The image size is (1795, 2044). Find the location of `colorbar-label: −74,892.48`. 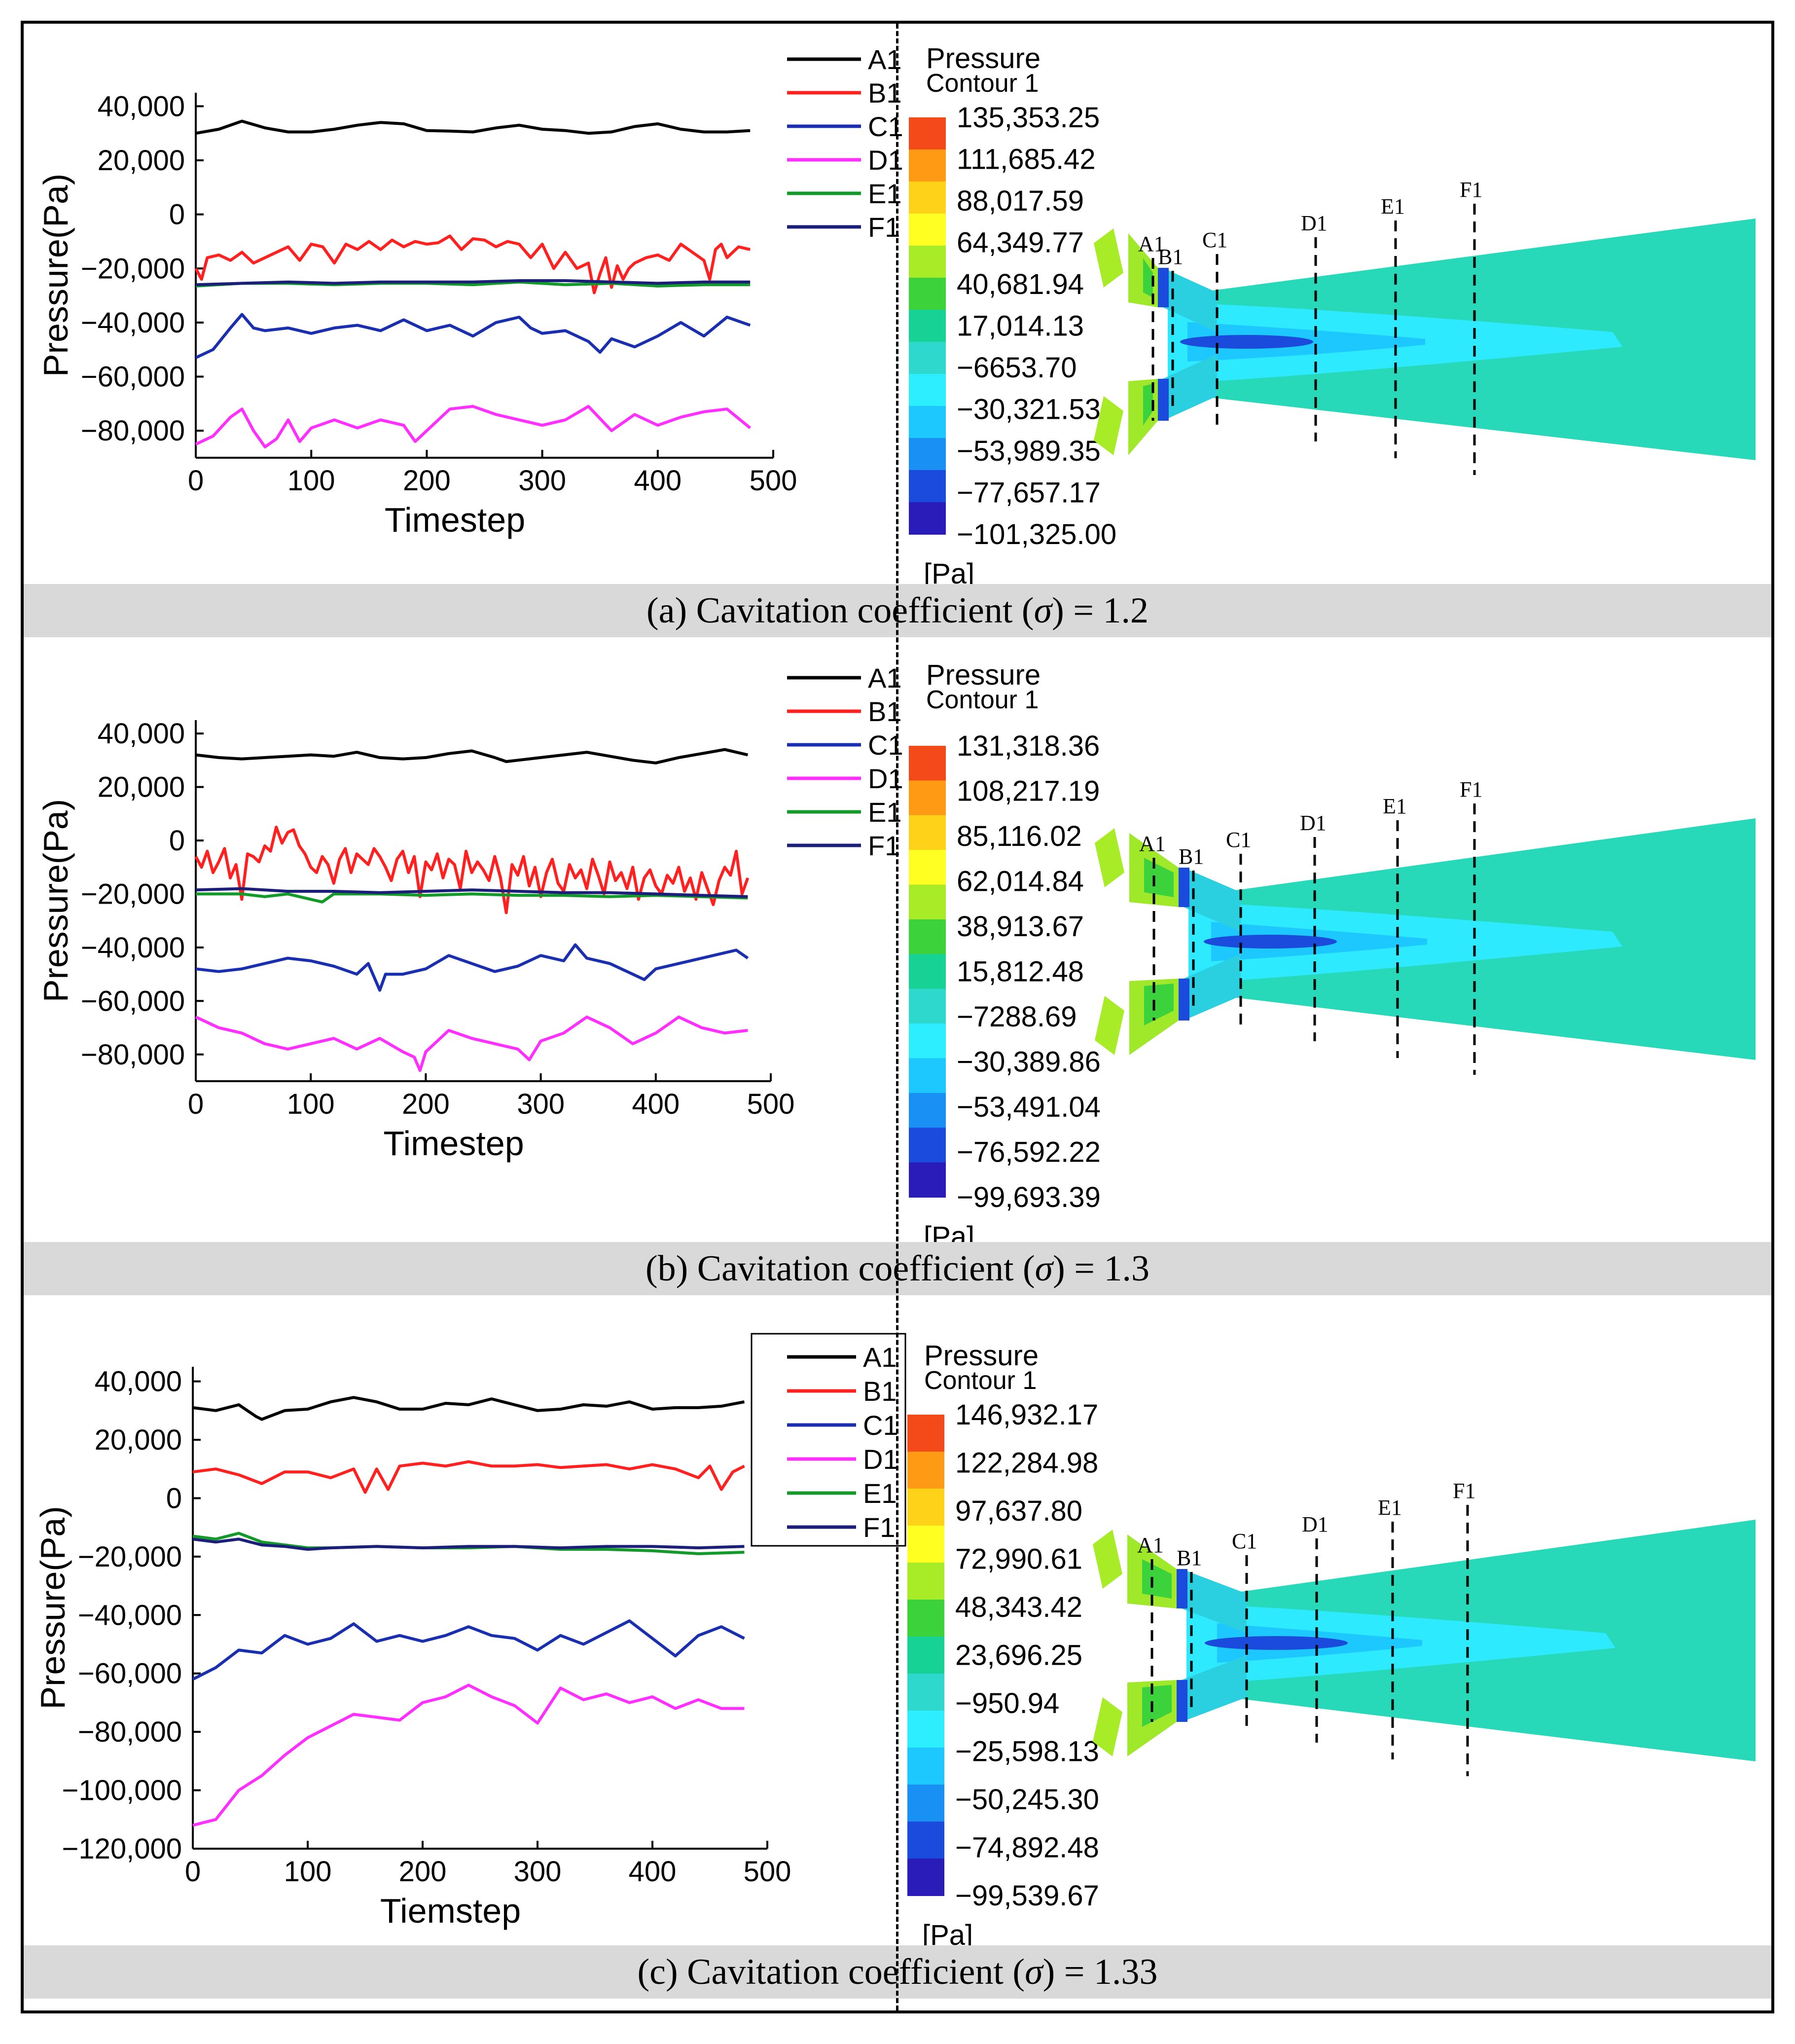

colorbar-label: −74,892.48 is located at coordinates (1027, 1848).